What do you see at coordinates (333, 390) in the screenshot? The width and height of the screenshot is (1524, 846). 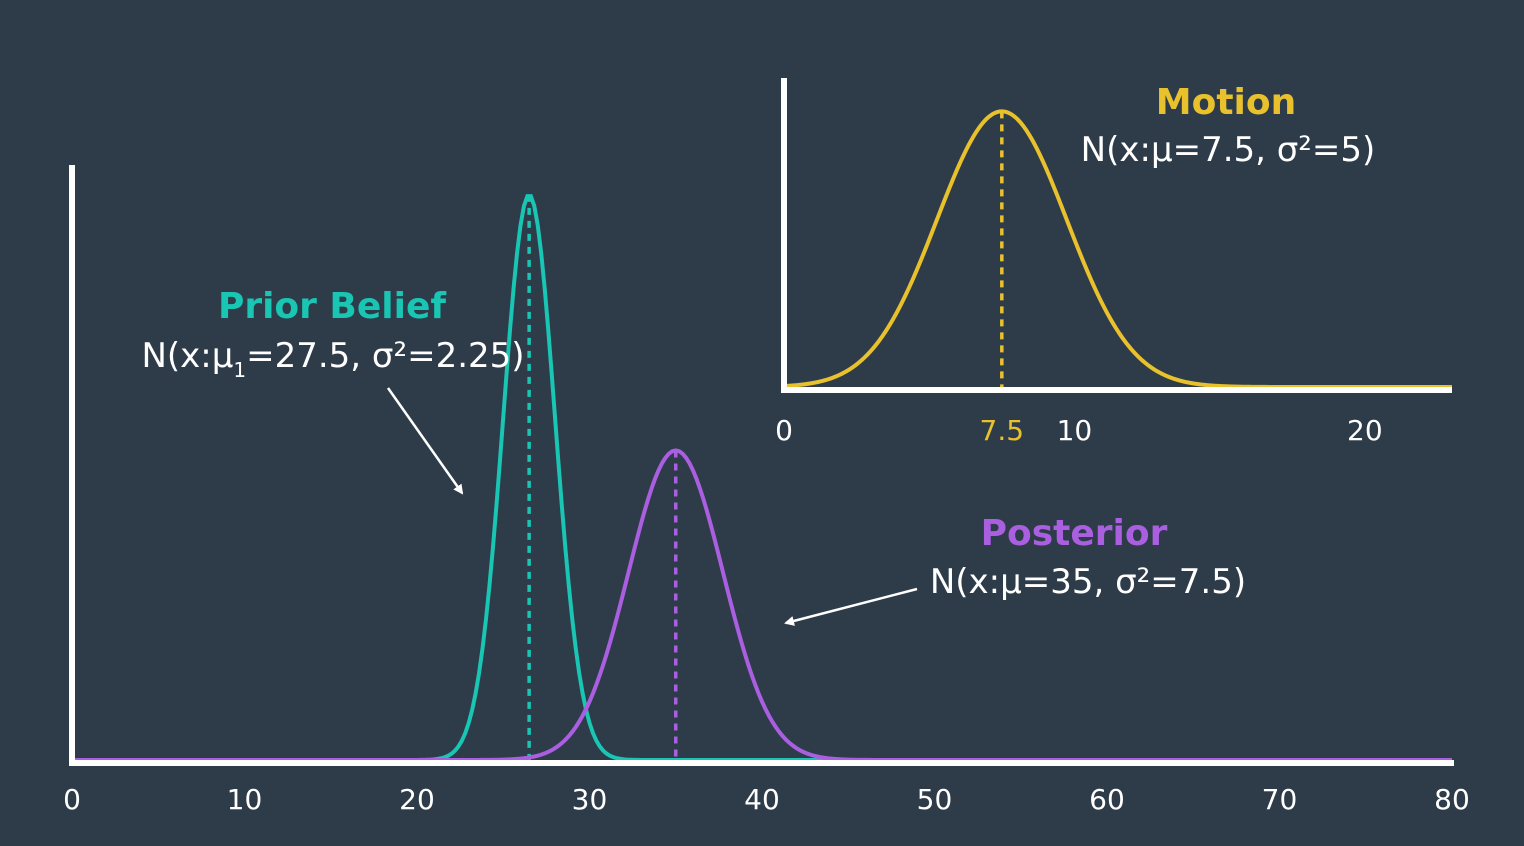 I see `prior-annotation: Prior Belief N(x:μ1=27.5, σ²=2.25)` at bounding box center [333, 390].